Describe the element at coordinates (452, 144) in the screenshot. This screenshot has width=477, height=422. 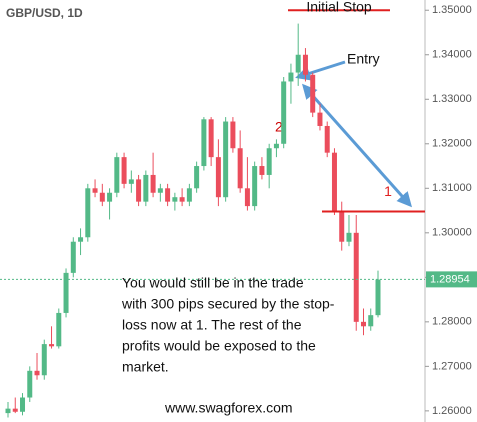
I see `y-tick-label: 1.32000` at that location.